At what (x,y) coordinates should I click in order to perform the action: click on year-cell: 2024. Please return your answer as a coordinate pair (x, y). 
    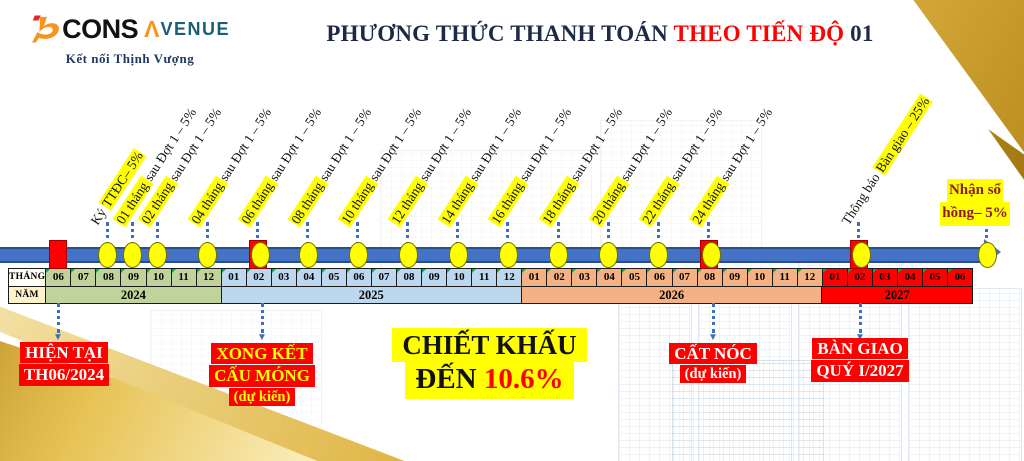
    Looking at the image, I should click on (133, 295).